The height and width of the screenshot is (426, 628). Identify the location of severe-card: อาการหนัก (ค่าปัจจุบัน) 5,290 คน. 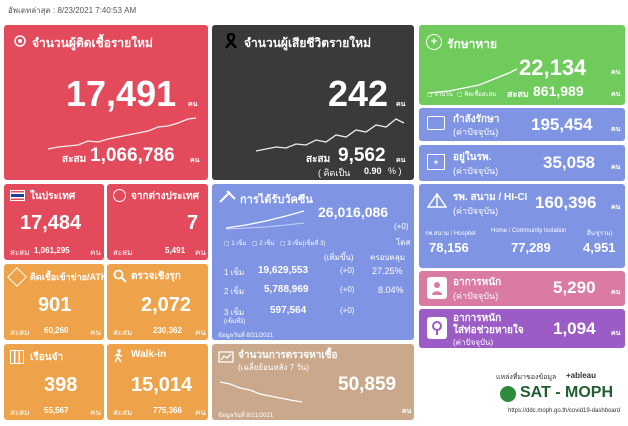
(522, 288).